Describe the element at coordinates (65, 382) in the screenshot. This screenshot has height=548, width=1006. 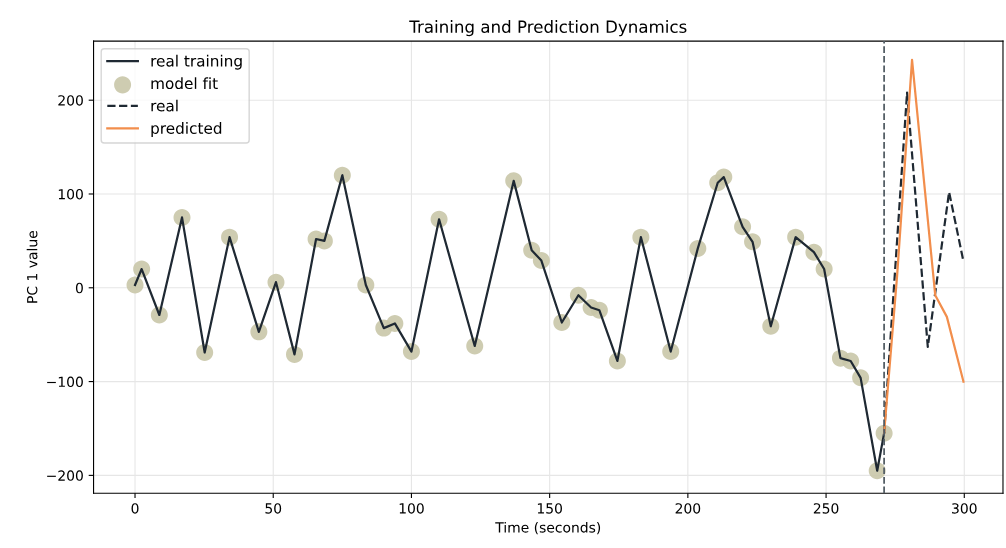
I see `y-tick-label: −100` at that location.